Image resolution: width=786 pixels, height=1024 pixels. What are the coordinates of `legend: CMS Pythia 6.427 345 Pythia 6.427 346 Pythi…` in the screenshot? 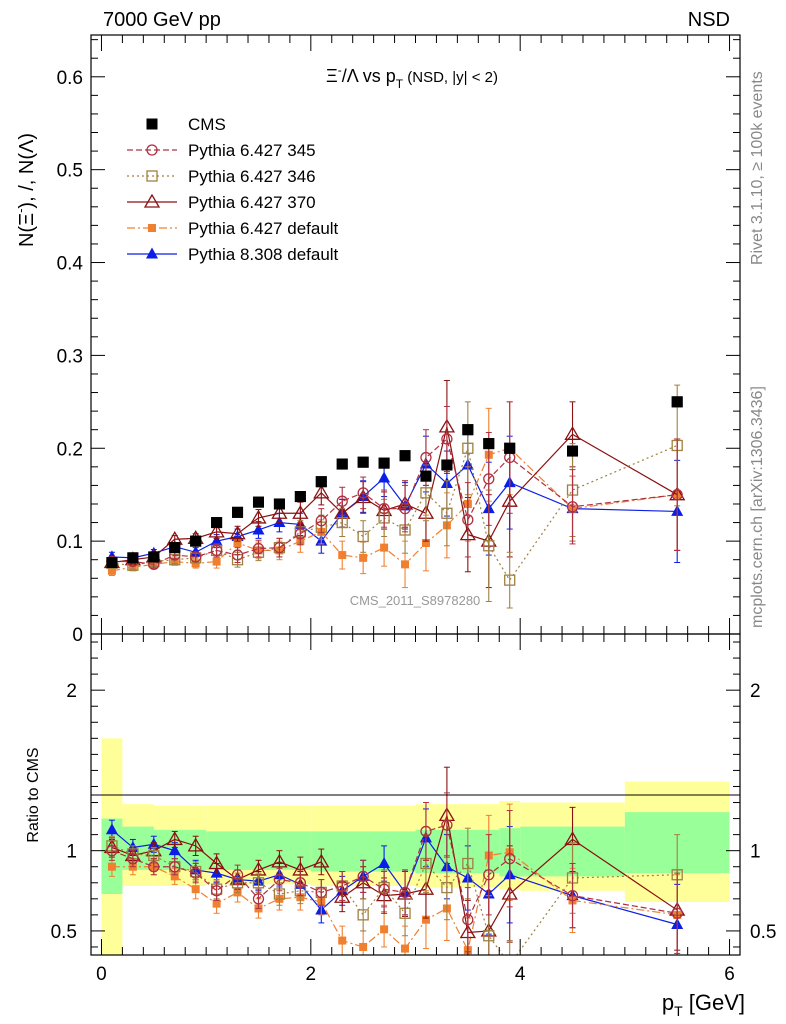 It's located at (233, 189).